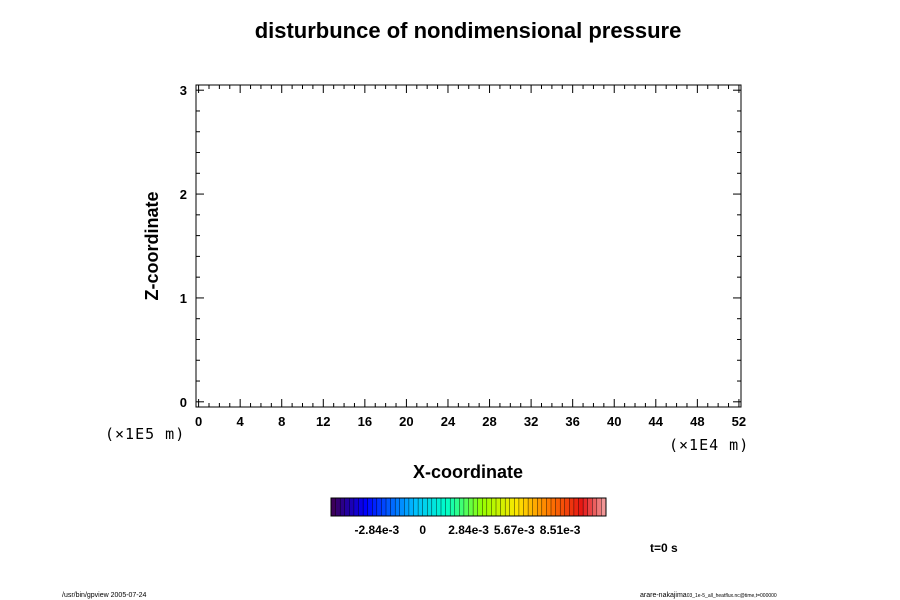 This screenshot has width=900, height=600. I want to click on y-tick-labels: 0 1 2 3, so click(183, 246).